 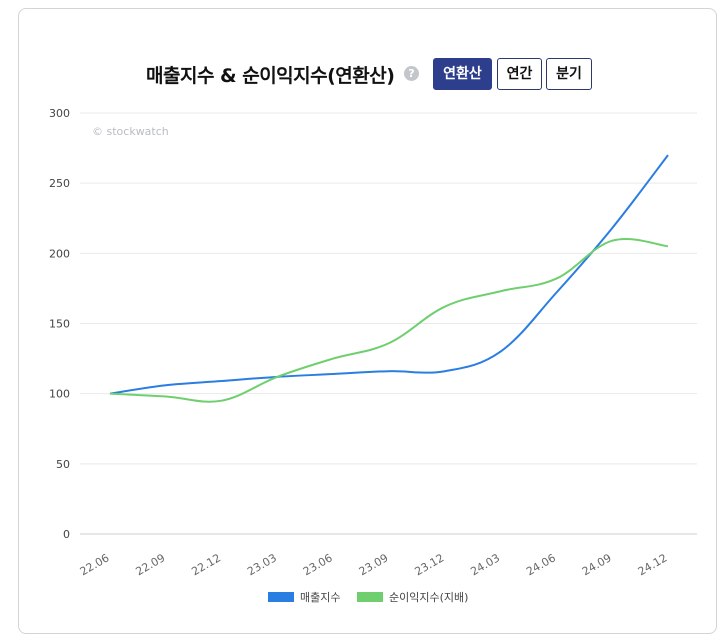 I want to click on x-tick-label: 22.06, so click(x=95, y=564).